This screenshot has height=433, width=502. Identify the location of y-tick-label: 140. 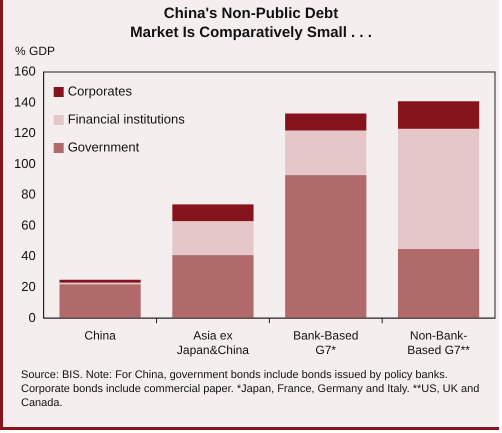
(25, 102).